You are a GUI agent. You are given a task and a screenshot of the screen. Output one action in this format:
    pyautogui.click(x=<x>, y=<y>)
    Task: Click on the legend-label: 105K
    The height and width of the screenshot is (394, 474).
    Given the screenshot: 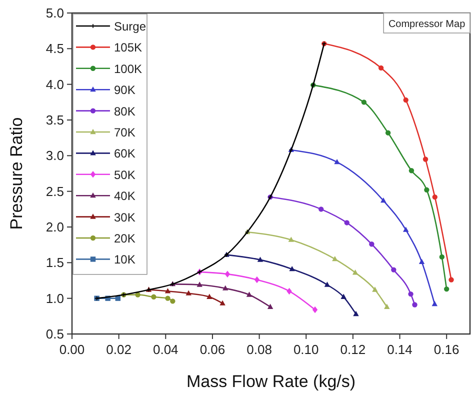 What is the action you would take?
    pyautogui.click(x=128, y=47)
    